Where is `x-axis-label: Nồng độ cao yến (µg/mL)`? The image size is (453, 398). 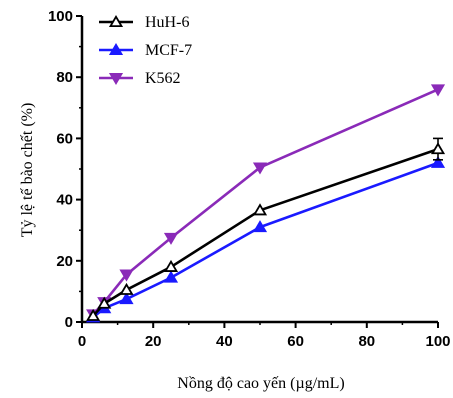 x-axis-label: Nồng độ cao yến (µg/mL) is located at coordinates (260, 383).